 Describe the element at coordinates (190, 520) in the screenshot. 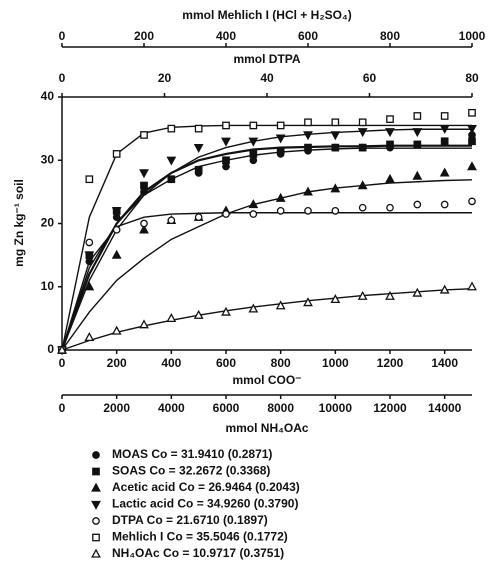

I see `legend-label: DTPA Co = 21.6710 (0.1897)` at that location.